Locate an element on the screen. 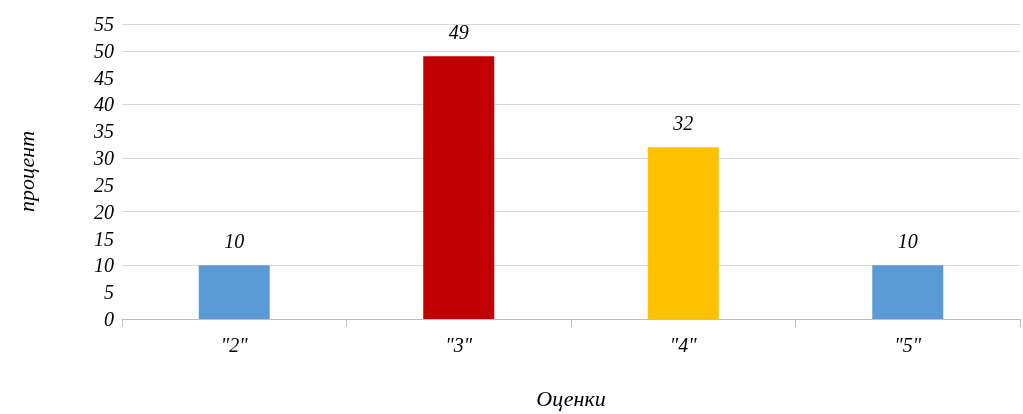 The width and height of the screenshot is (1023, 414). x-axis-title: Оценки is located at coordinates (571, 398).